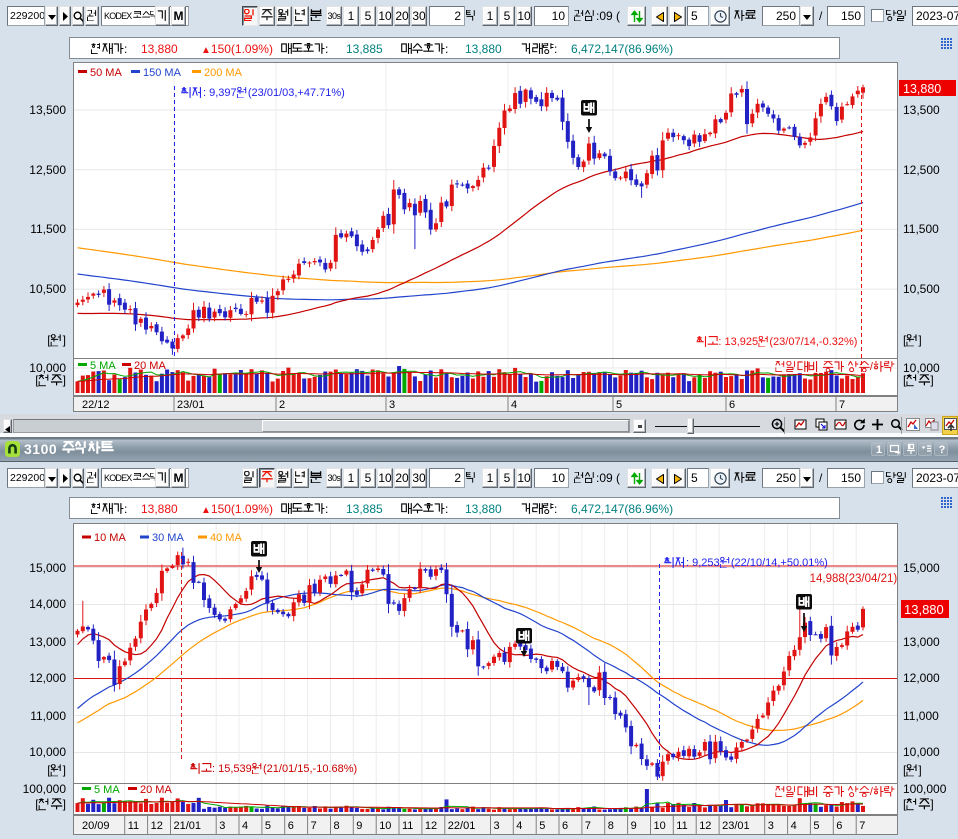 The image size is (958, 839). Describe the element at coordinates (703, 563) in the screenshot. I see `svg-text:: 9,253: : 9,253` at that location.